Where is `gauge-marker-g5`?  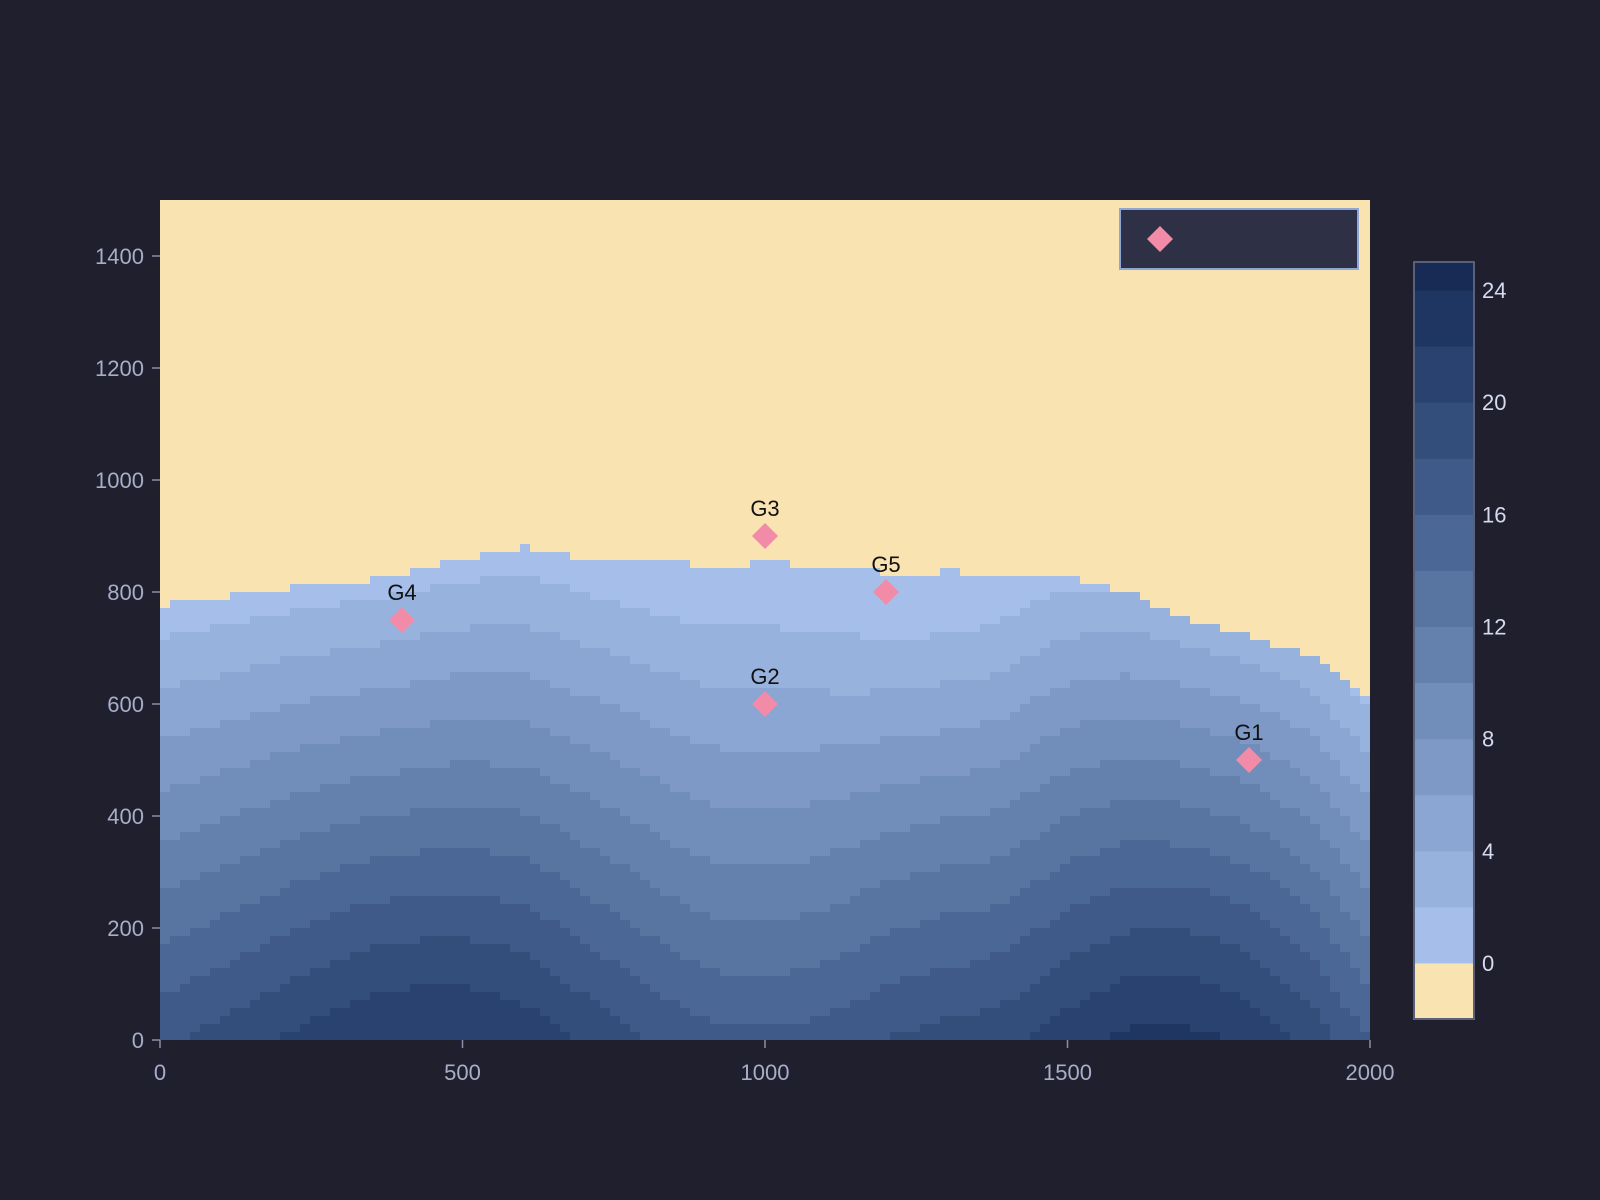 gauge-marker-g5 is located at coordinates (886, 592).